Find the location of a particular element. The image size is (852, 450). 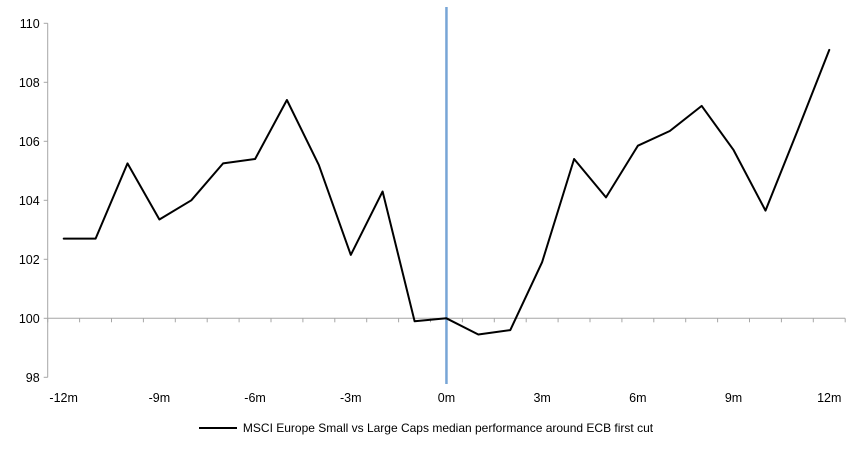

y-tick-label: 104 is located at coordinates (29, 201).